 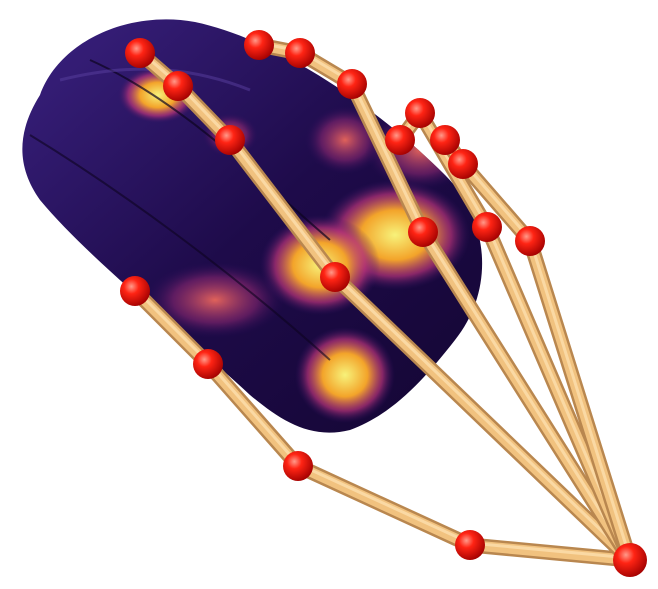 What do you see at coordinates (215, 300) in the screenshot?
I see `contact-region` at bounding box center [215, 300].